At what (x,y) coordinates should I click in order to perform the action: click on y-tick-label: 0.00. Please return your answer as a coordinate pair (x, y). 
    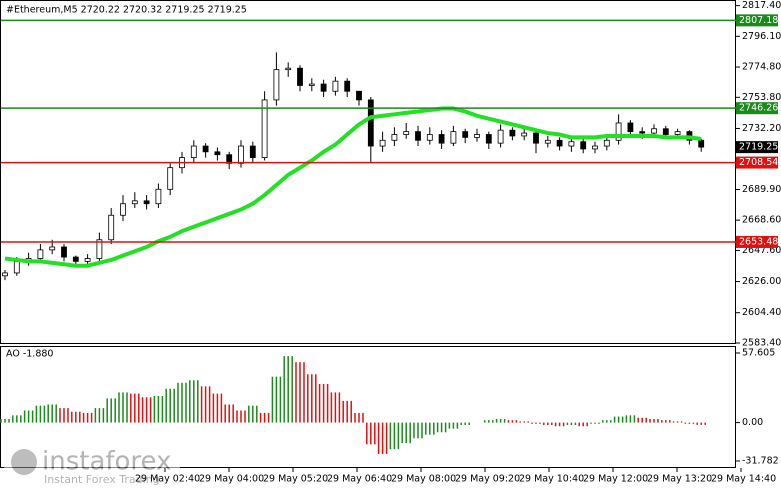
    Looking at the image, I should click on (752, 422).